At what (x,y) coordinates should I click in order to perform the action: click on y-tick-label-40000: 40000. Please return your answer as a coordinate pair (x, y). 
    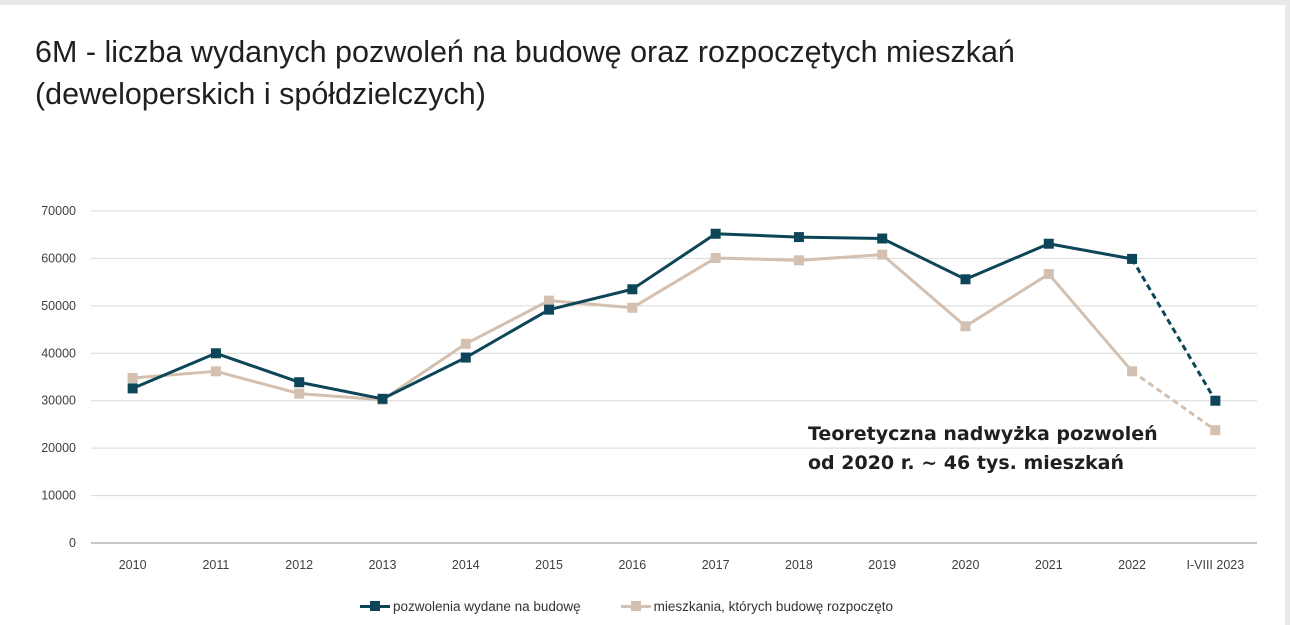
    Looking at the image, I should click on (58, 353).